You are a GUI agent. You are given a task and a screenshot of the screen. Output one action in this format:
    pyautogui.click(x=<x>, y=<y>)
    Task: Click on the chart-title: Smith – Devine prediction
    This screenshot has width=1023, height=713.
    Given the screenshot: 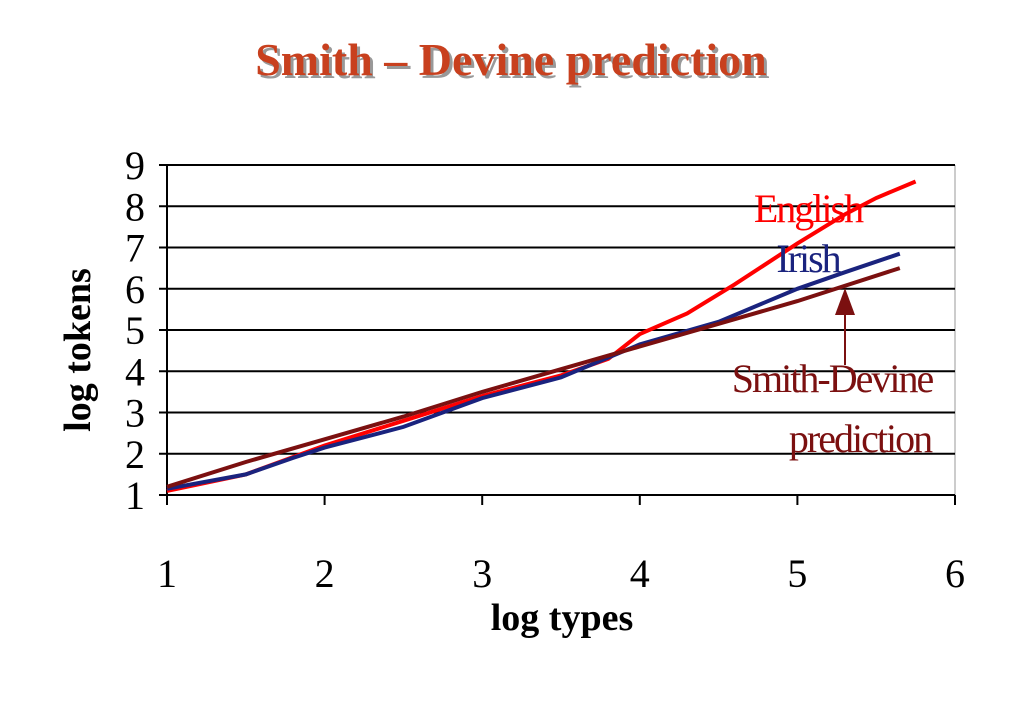 What is the action you would take?
    pyautogui.click(x=511, y=59)
    